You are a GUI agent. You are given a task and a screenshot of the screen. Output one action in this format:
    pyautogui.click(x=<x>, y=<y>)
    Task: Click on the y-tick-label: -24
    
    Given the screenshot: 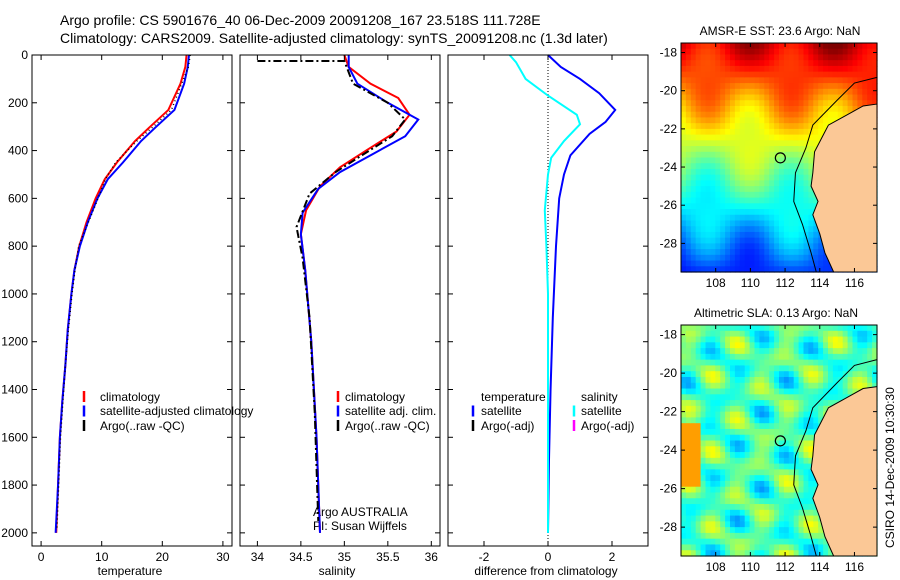 What is the action you would take?
    pyautogui.click(x=669, y=450)
    